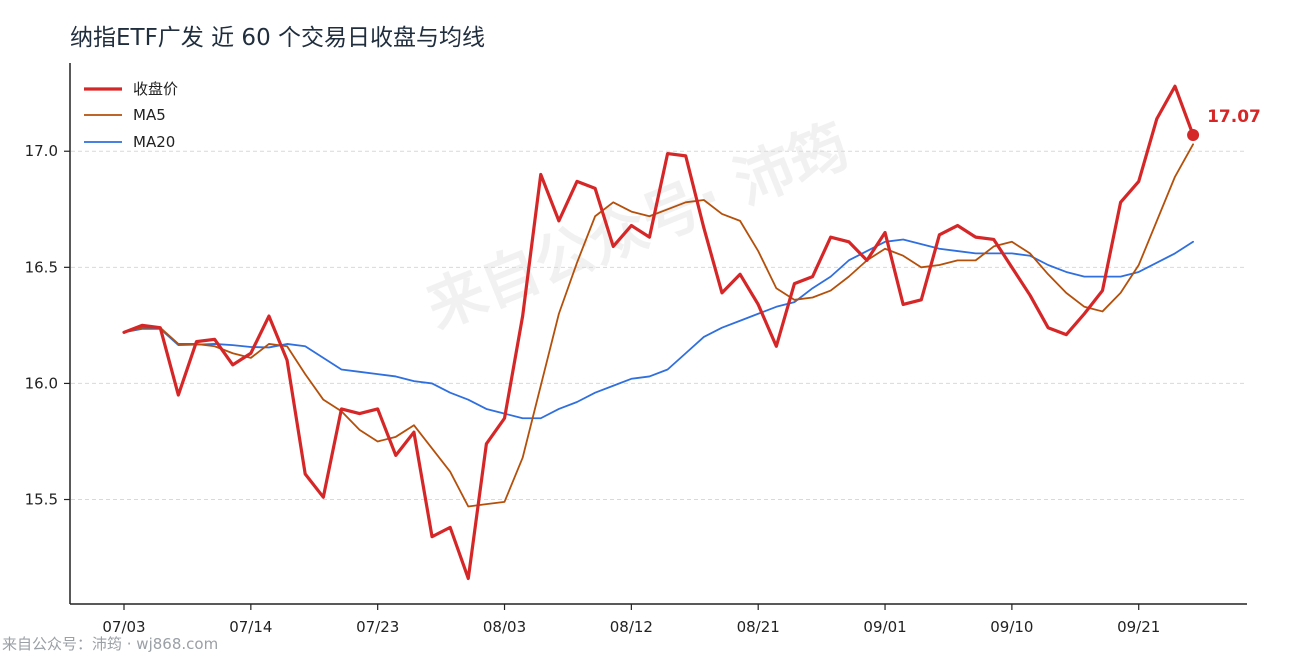  Describe the element at coordinates (41, 151) in the screenshot. I see `y-tick-label: 17.0` at that location.